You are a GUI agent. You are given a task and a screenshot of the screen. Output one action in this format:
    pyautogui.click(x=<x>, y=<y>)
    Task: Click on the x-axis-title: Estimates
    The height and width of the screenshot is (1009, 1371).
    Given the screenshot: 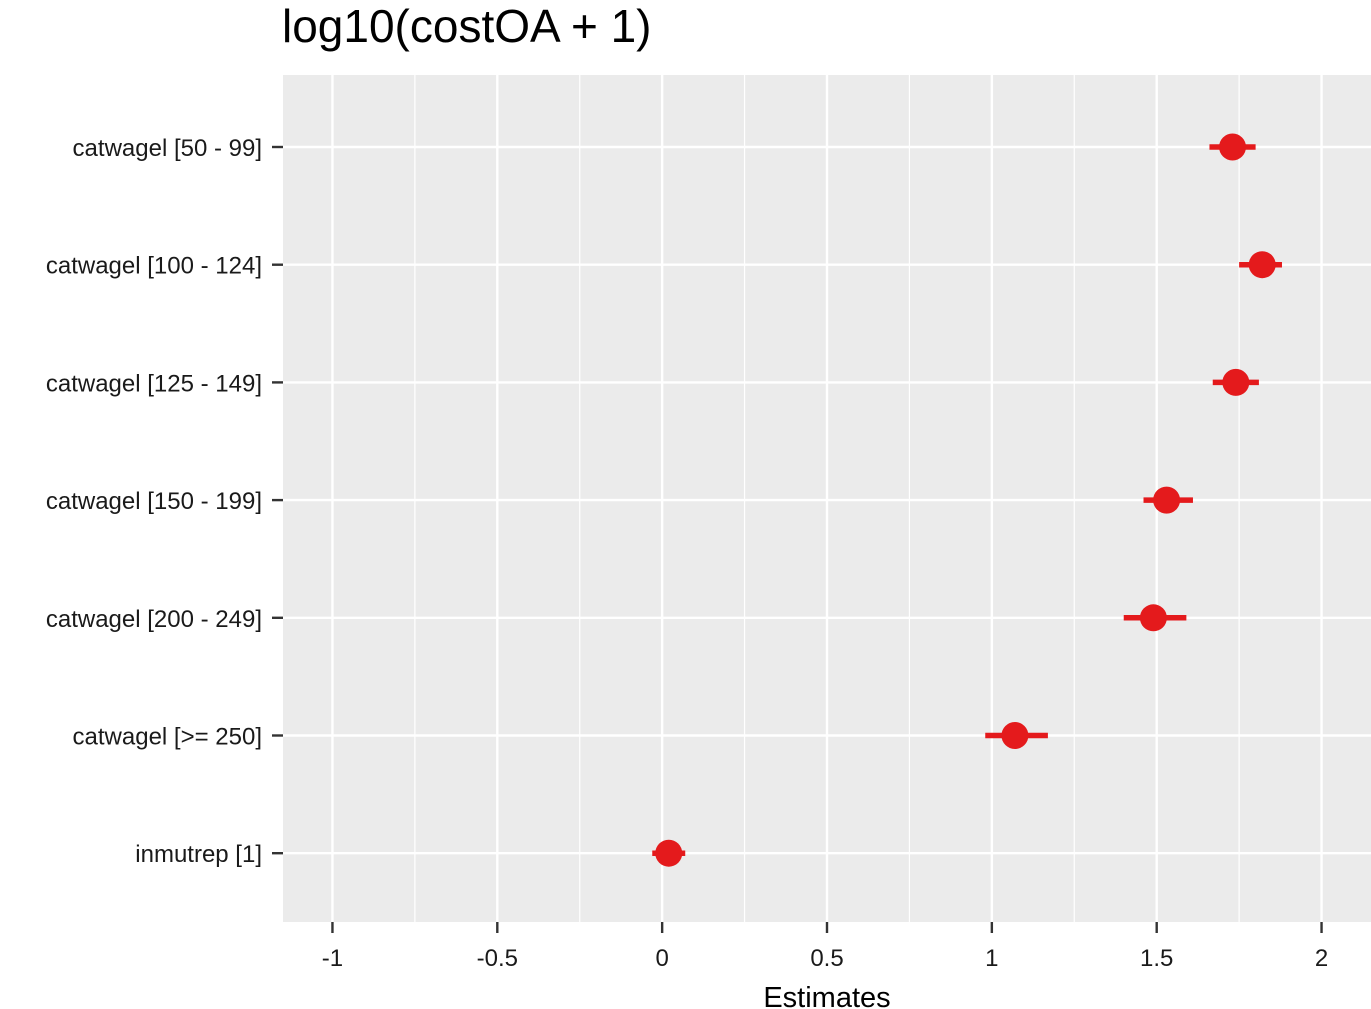 What is the action you would take?
    pyautogui.click(x=826, y=995)
    